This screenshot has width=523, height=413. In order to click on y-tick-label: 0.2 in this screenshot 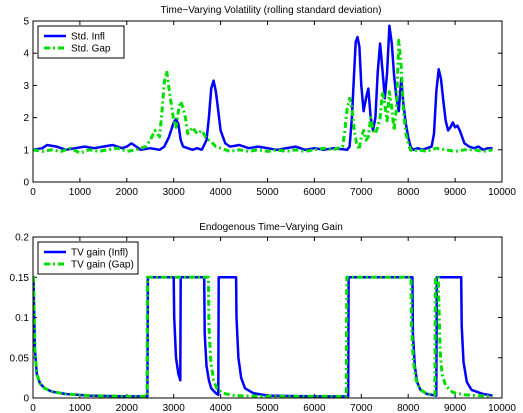, I will do `click(22, 238)`.